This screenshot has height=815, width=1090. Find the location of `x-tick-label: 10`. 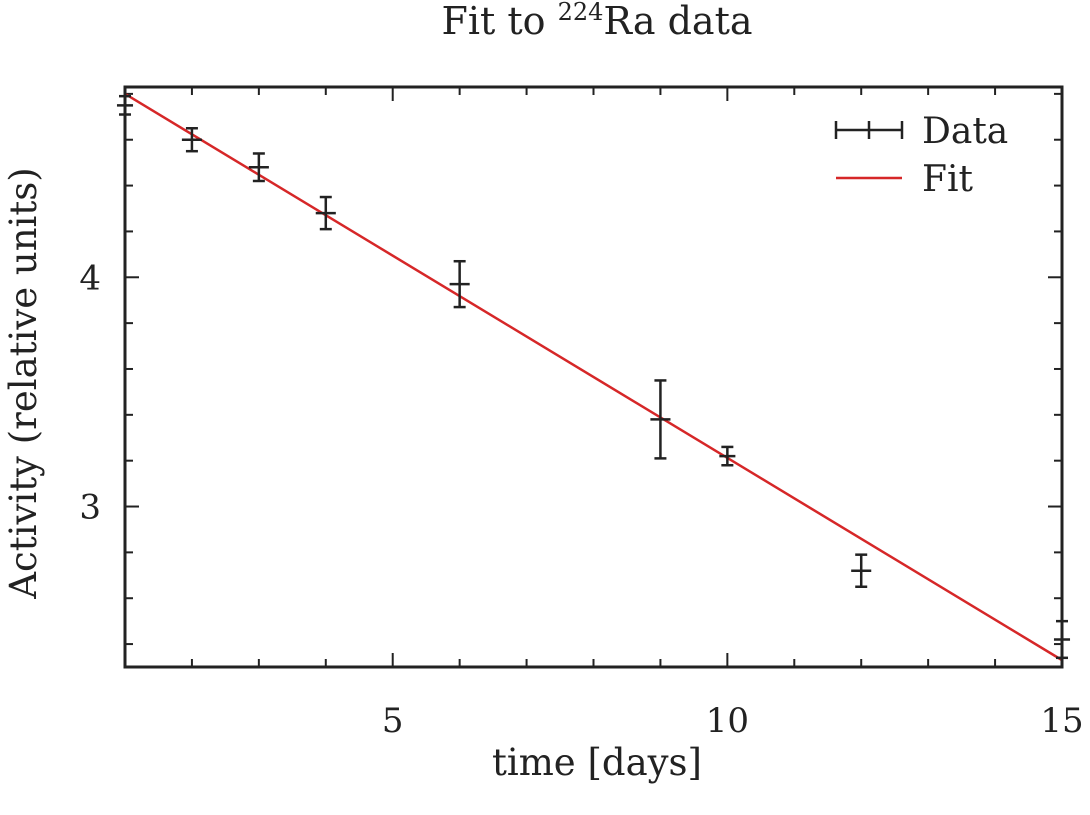

x-tick-label: 10 is located at coordinates (727, 721).